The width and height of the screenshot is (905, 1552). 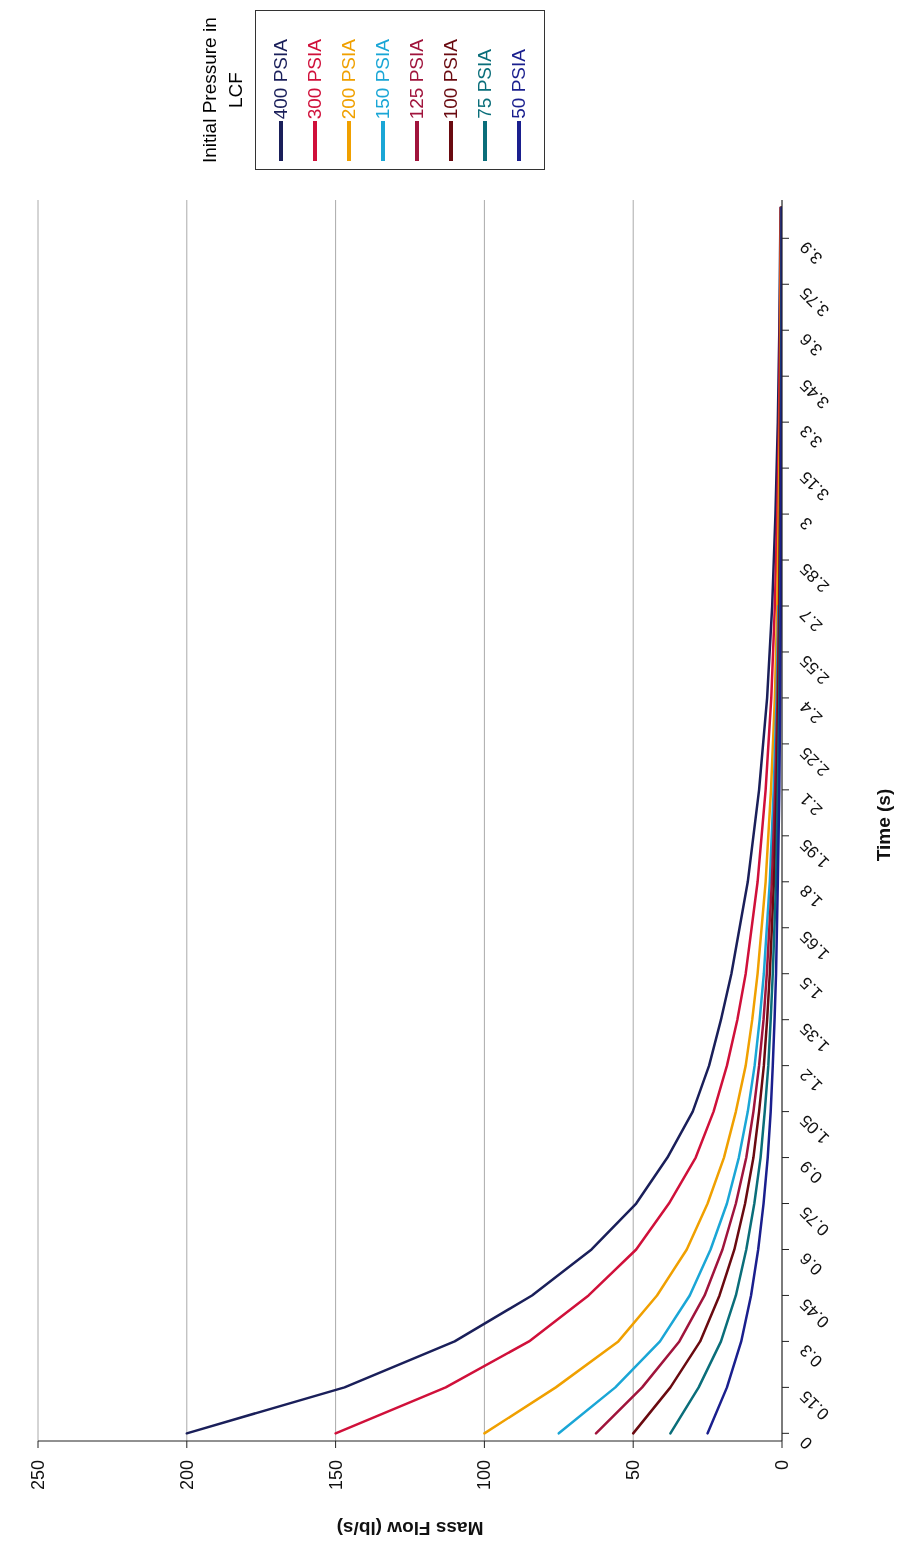 What do you see at coordinates (222, 91) in the screenshot?
I see `legend-title: Initial Pressure in LCF` at bounding box center [222, 91].